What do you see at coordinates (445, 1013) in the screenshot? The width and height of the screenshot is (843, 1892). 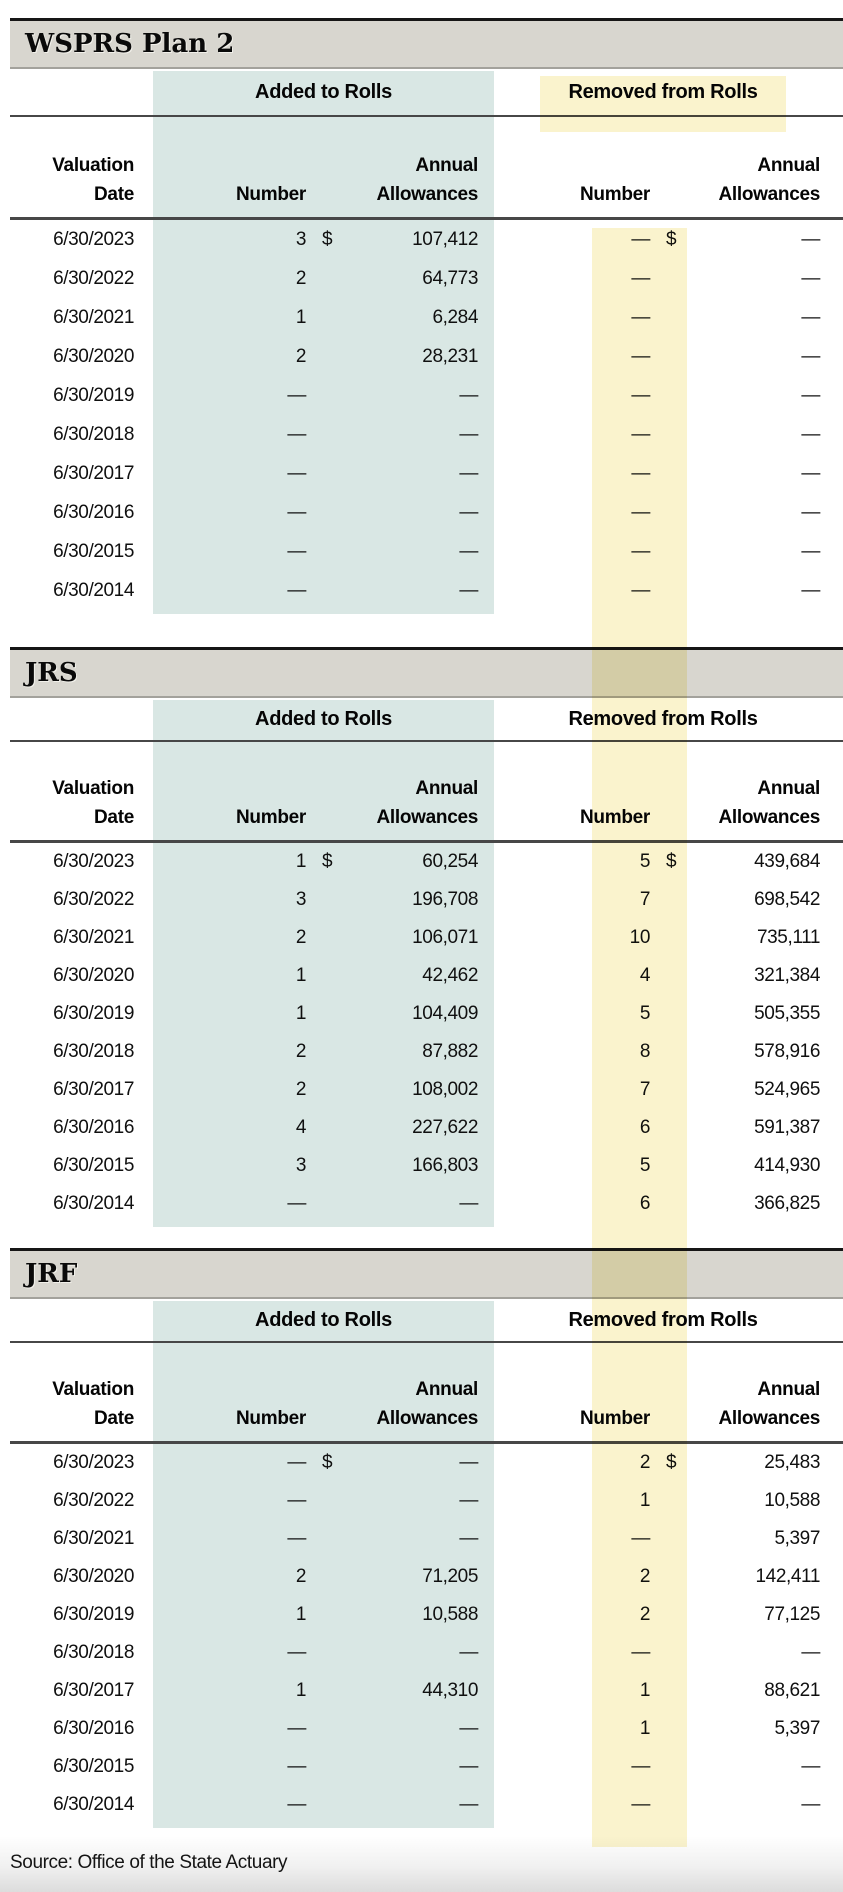 I see `added-annual-allowances: 104,409` at bounding box center [445, 1013].